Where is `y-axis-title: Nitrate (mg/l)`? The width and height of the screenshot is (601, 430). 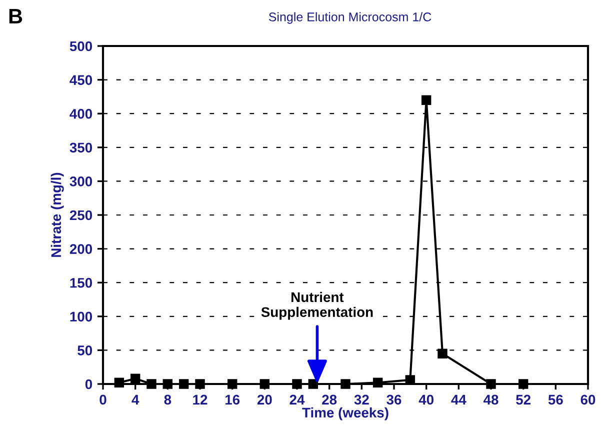 y-axis-title: Nitrate (mg/l) is located at coordinates (57, 214).